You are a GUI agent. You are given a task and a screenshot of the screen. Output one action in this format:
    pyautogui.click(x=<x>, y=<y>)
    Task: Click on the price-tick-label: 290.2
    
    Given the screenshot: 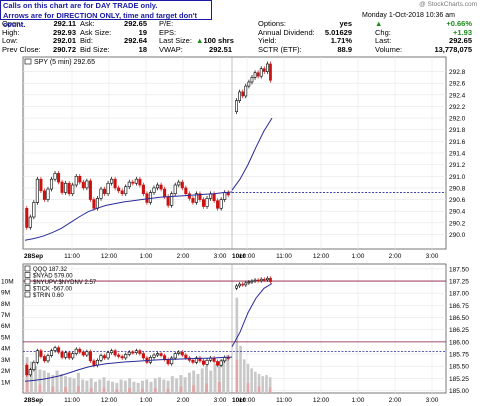 What is the action you would take?
    pyautogui.click(x=457, y=223)
    